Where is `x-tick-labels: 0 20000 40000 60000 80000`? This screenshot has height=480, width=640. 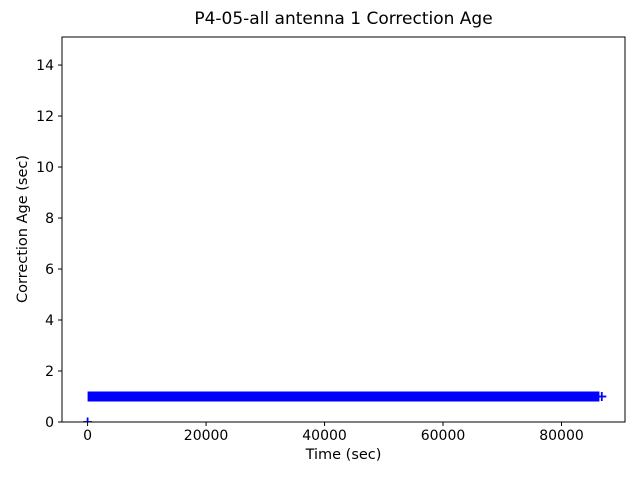 x-tick-labels: 0 20000 40000 60000 80000 is located at coordinates (333, 436).